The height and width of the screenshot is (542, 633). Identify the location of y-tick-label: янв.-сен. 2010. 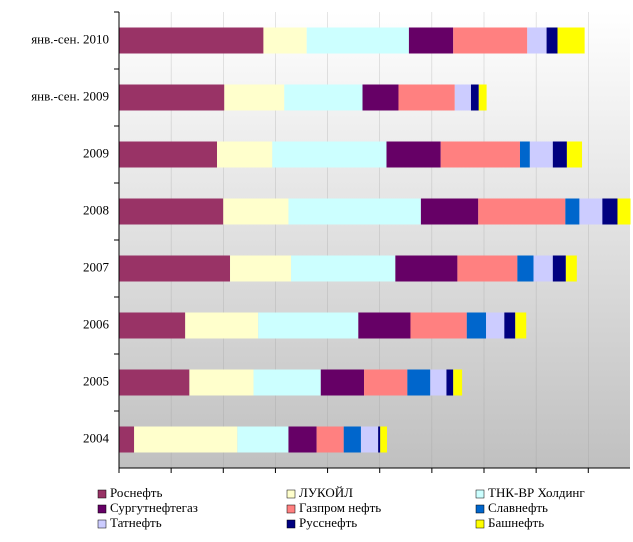
(70, 38).